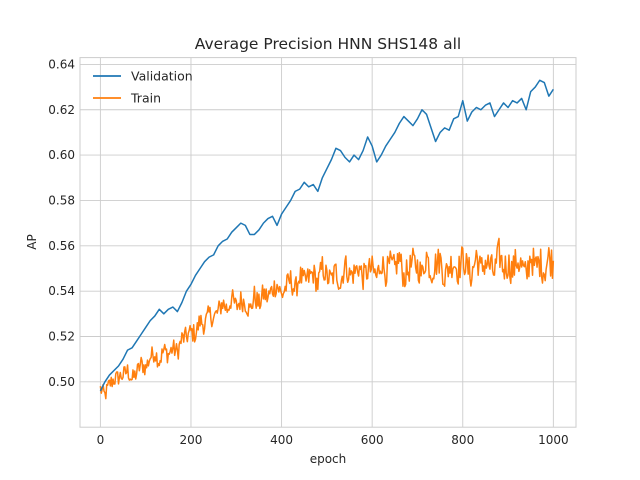 This screenshot has height=480, width=640. What do you see at coordinates (61, 200) in the screenshot?
I see `y-tick-label: 0.58` at bounding box center [61, 200].